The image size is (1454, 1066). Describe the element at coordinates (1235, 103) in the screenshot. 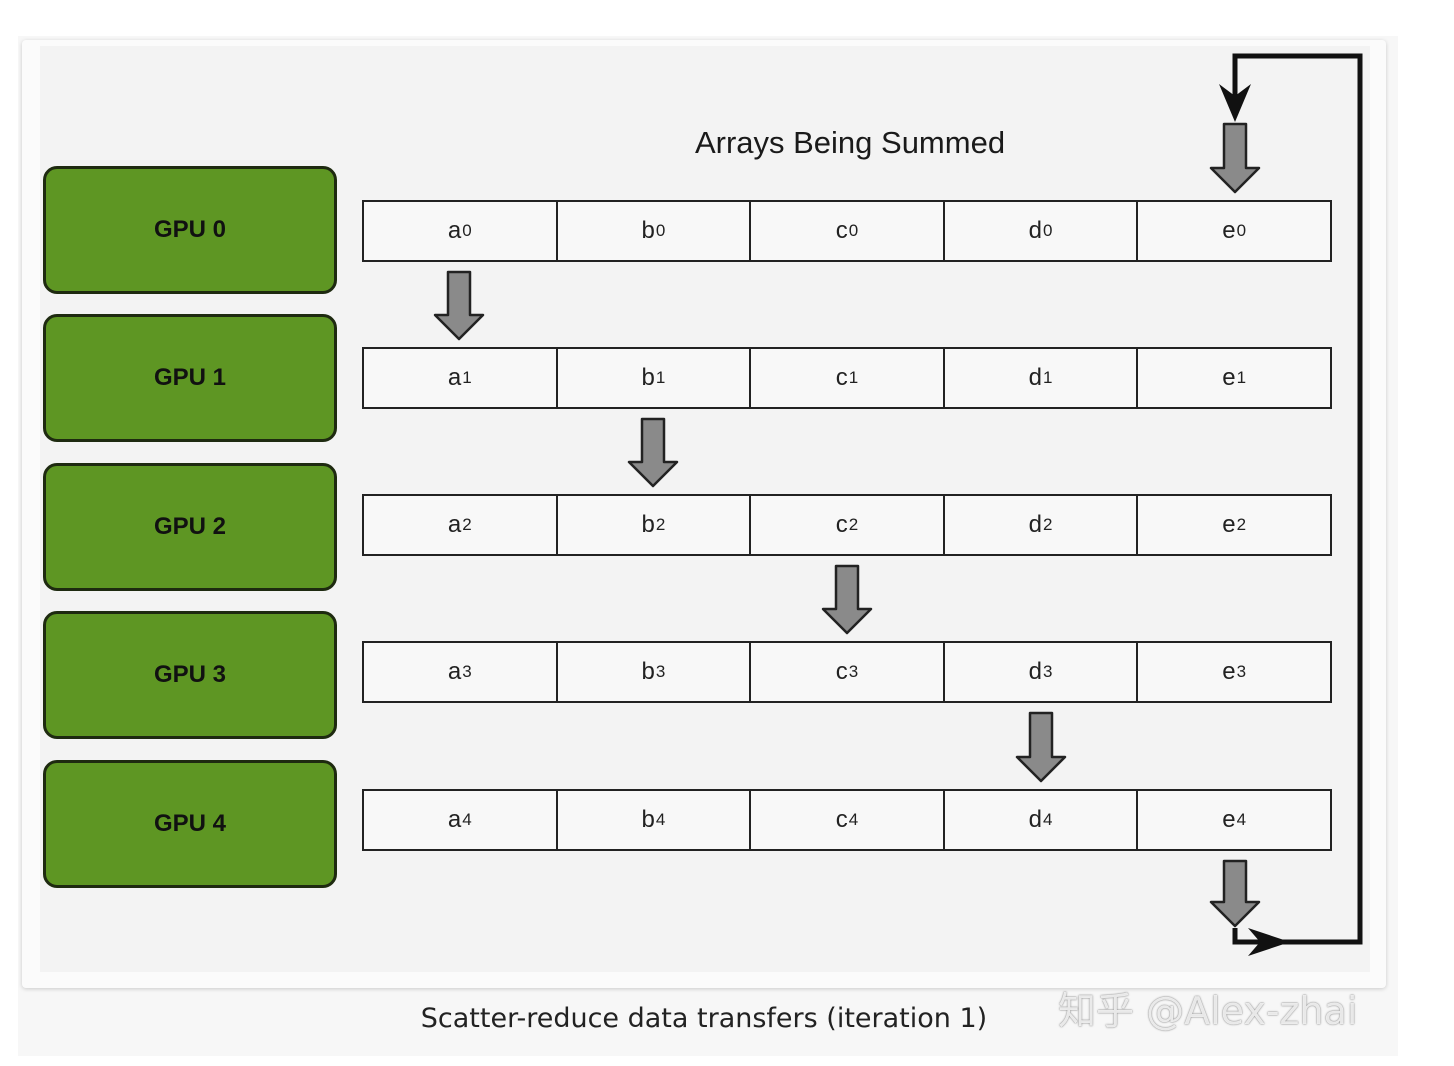

I see `loop-arrowhead-down` at that location.